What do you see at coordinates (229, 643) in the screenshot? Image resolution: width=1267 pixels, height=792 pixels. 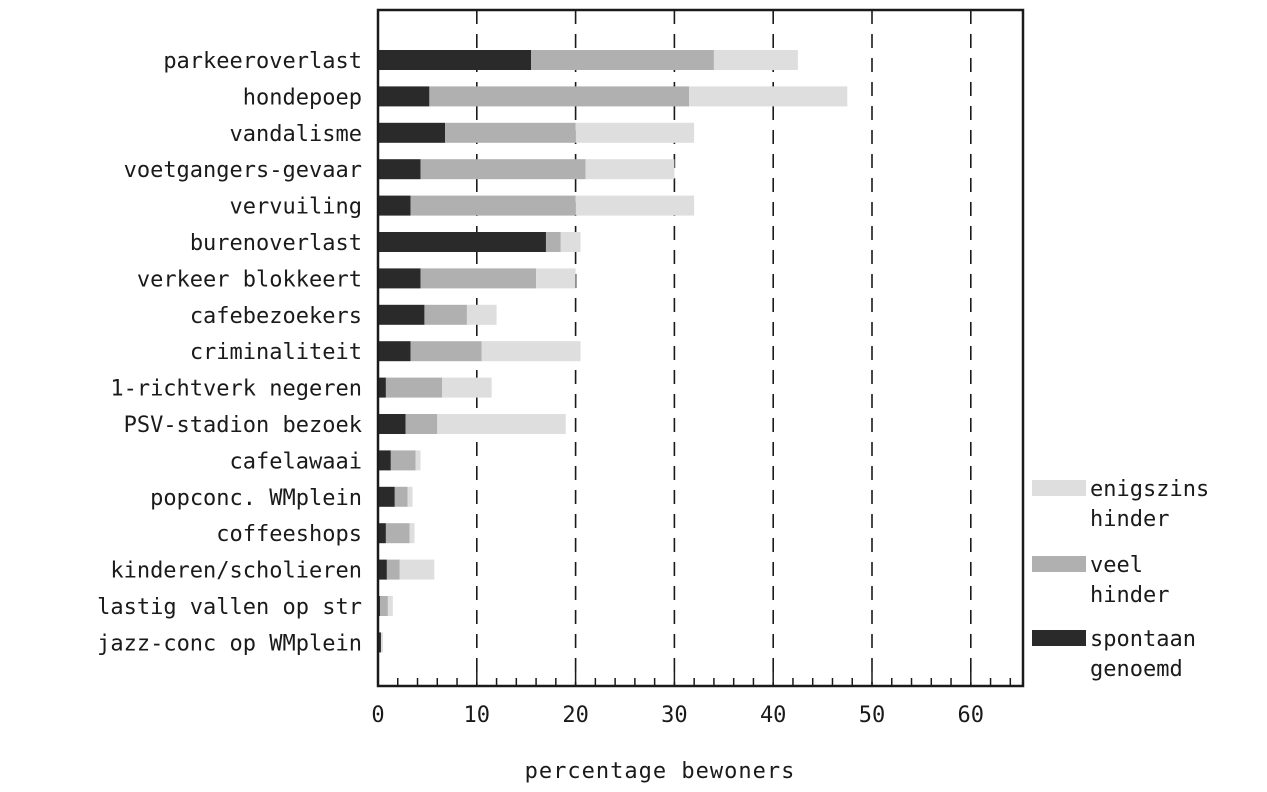 I see `category-label: jazz-conc op WMplein` at bounding box center [229, 643].